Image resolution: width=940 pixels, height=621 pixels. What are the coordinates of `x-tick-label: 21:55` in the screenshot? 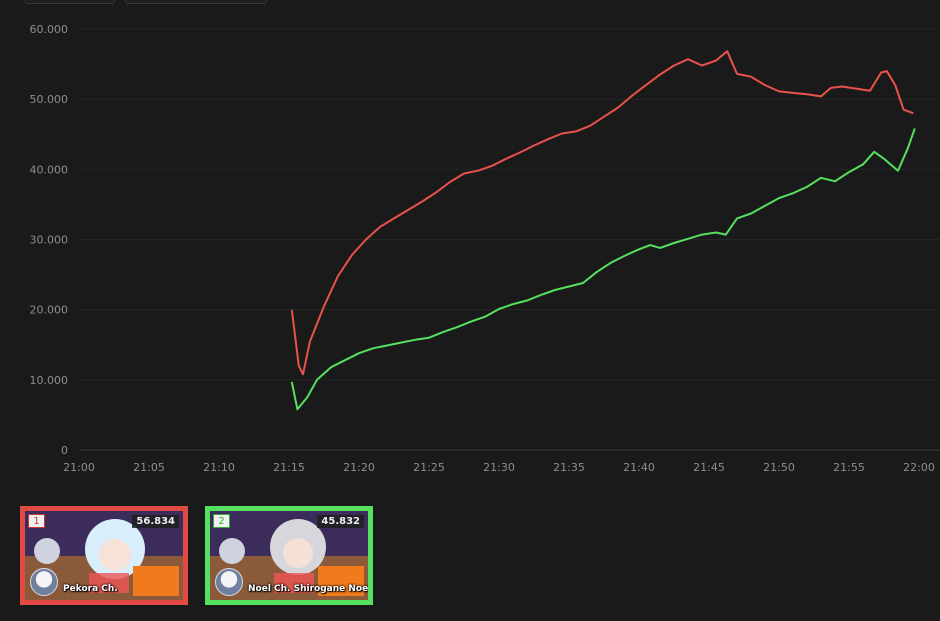 It's located at (849, 467).